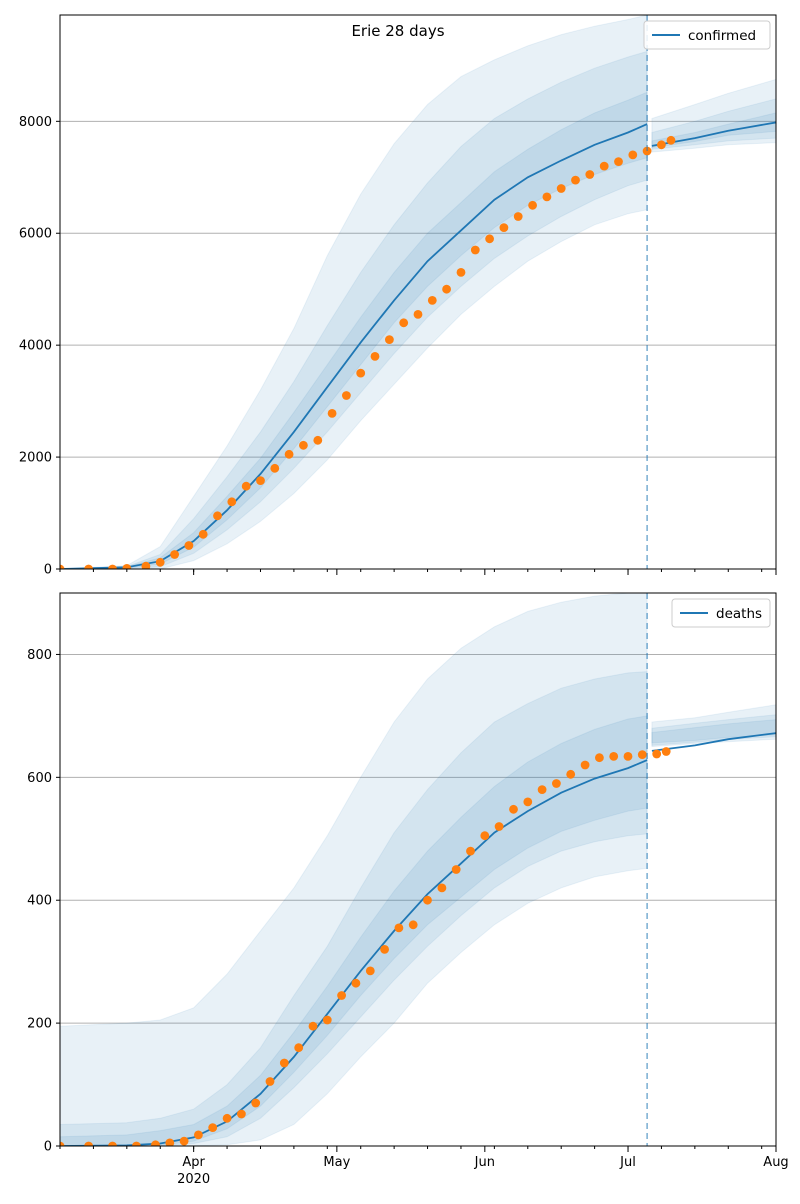 This screenshot has width=800, height=1204. I want to click on x-tick-label: Apr, so click(193, 1162).